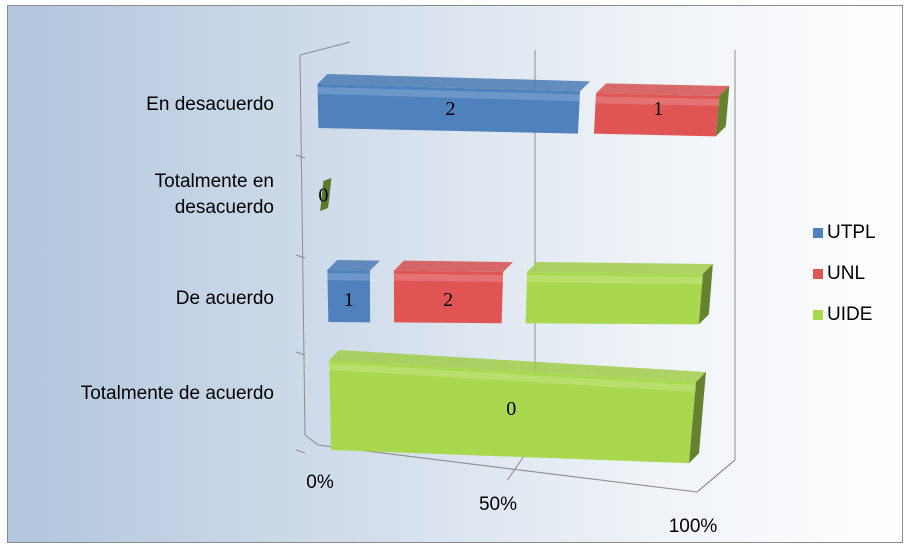 The width and height of the screenshot is (909, 547). What do you see at coordinates (349, 300) in the screenshot?
I see `data-label-utpl-de-acuerdo: 1` at bounding box center [349, 300].